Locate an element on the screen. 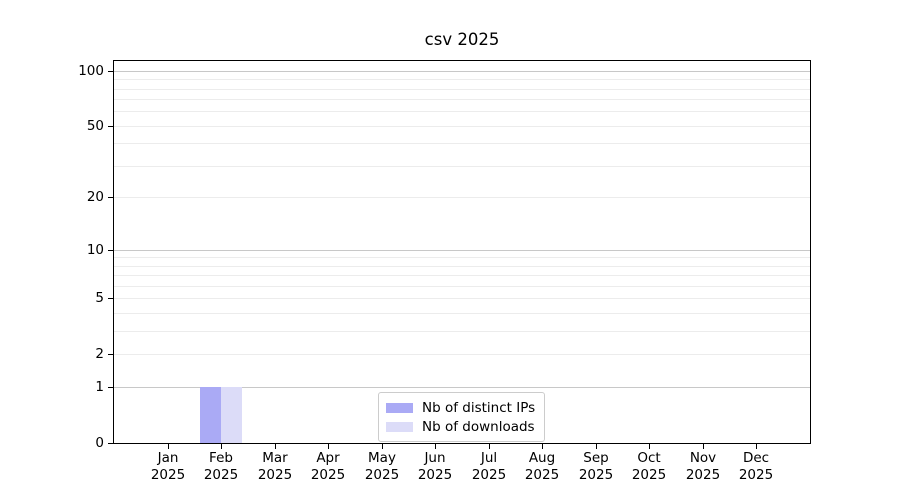 This screenshot has height=500, width=900. chart-title: csv 2025 is located at coordinates (462, 39).